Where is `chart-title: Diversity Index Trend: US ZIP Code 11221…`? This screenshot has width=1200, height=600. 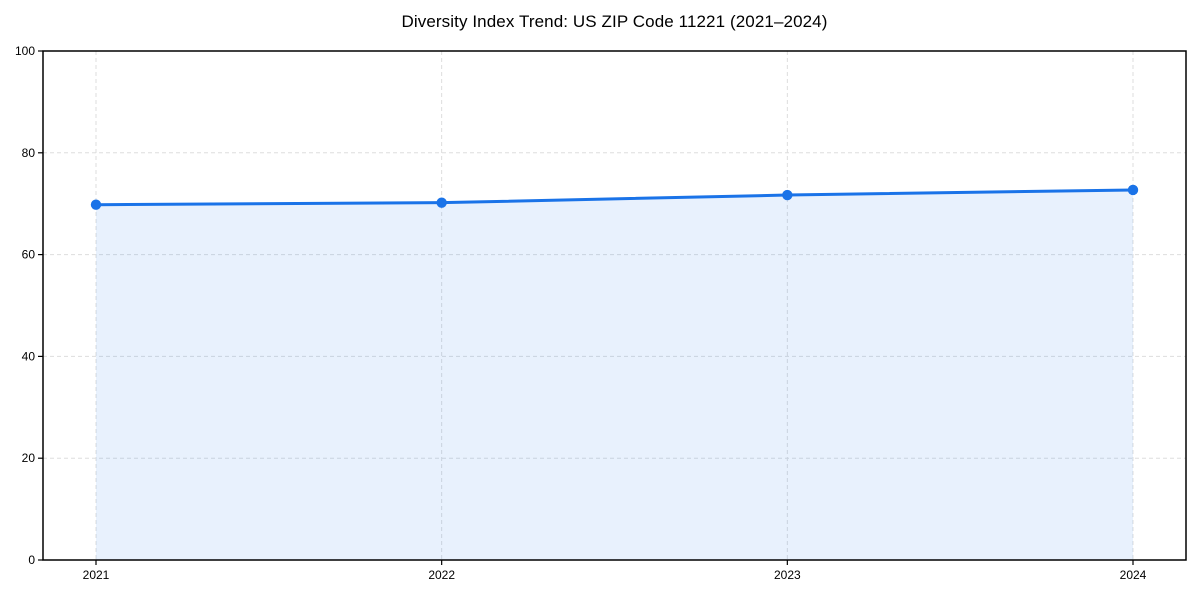 chart-title: Diversity Index Trend: US ZIP Code 11221… is located at coordinates (614, 21).